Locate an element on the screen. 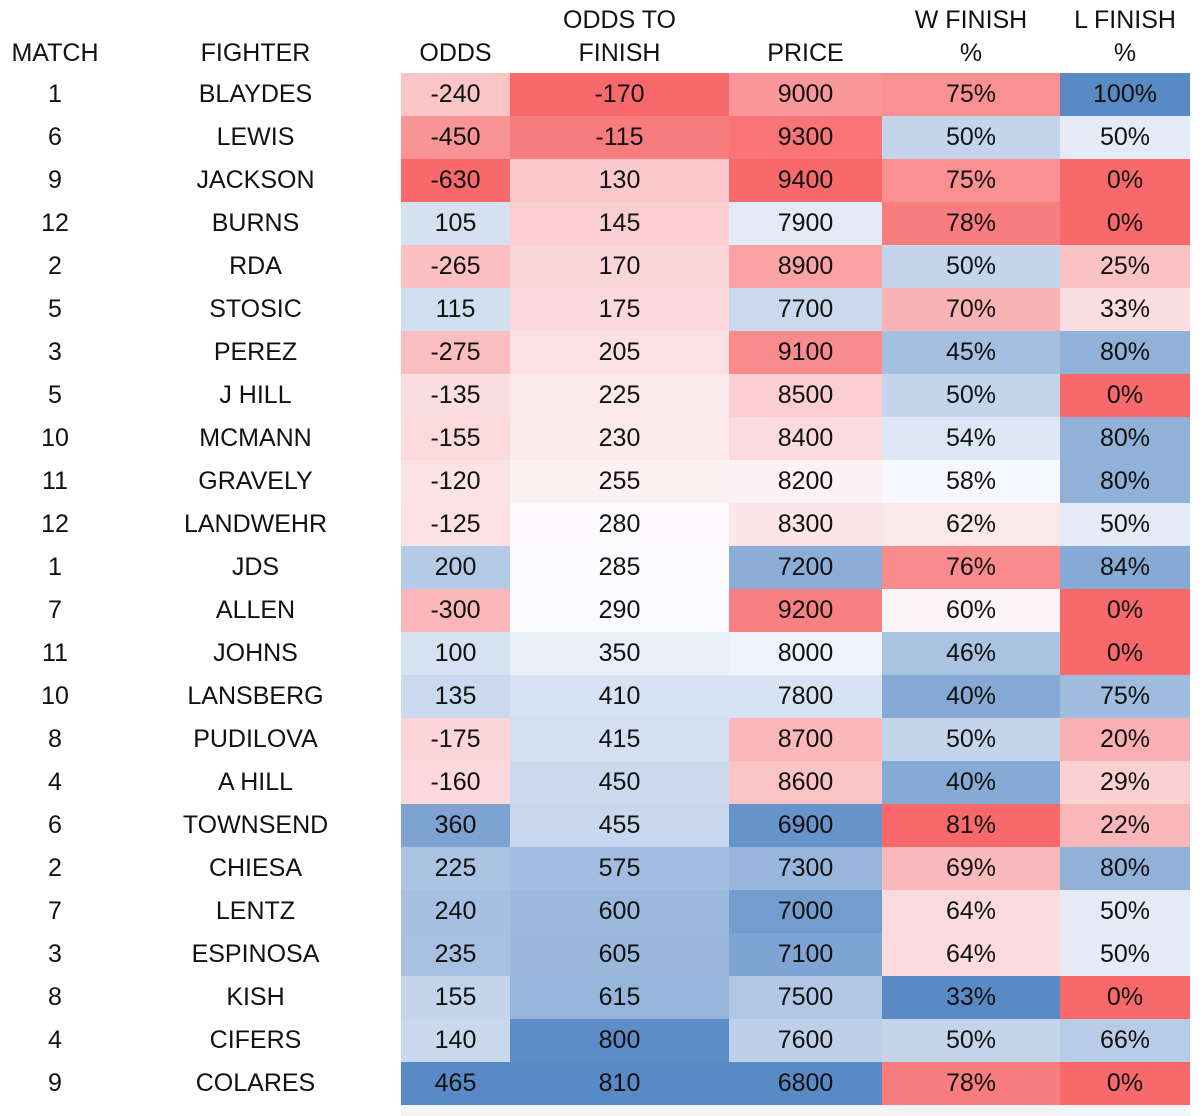  cell-l_finish_pct: 66% is located at coordinates (1125, 1040).